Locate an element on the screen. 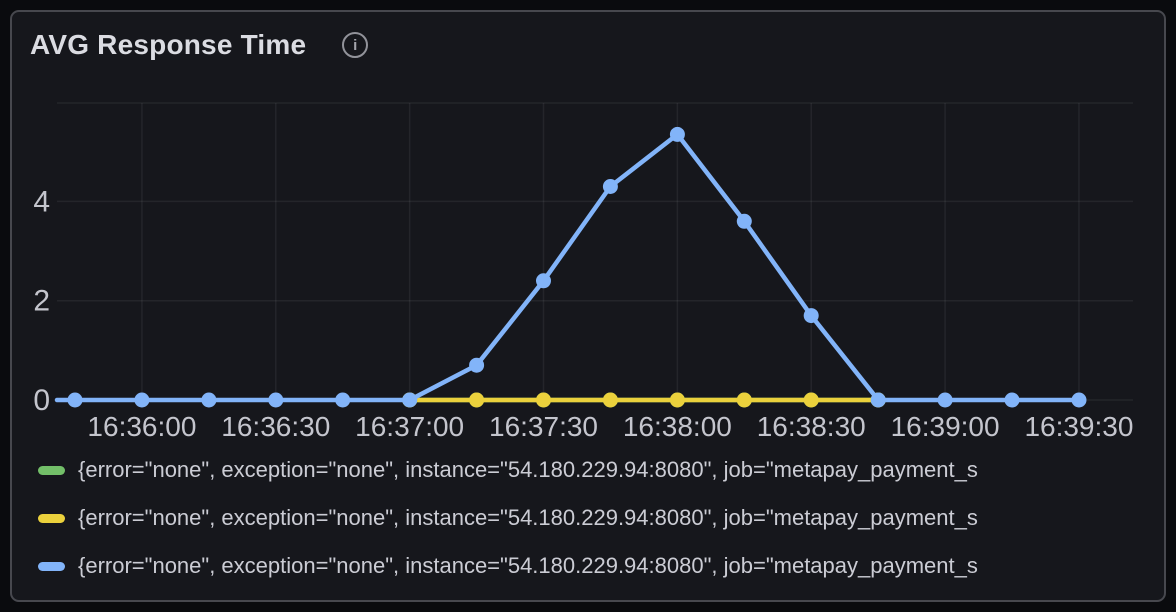 Image resolution: width=1176 pixels, height=612 pixels. panel-header: AVG Response Time i is located at coordinates (199, 45).